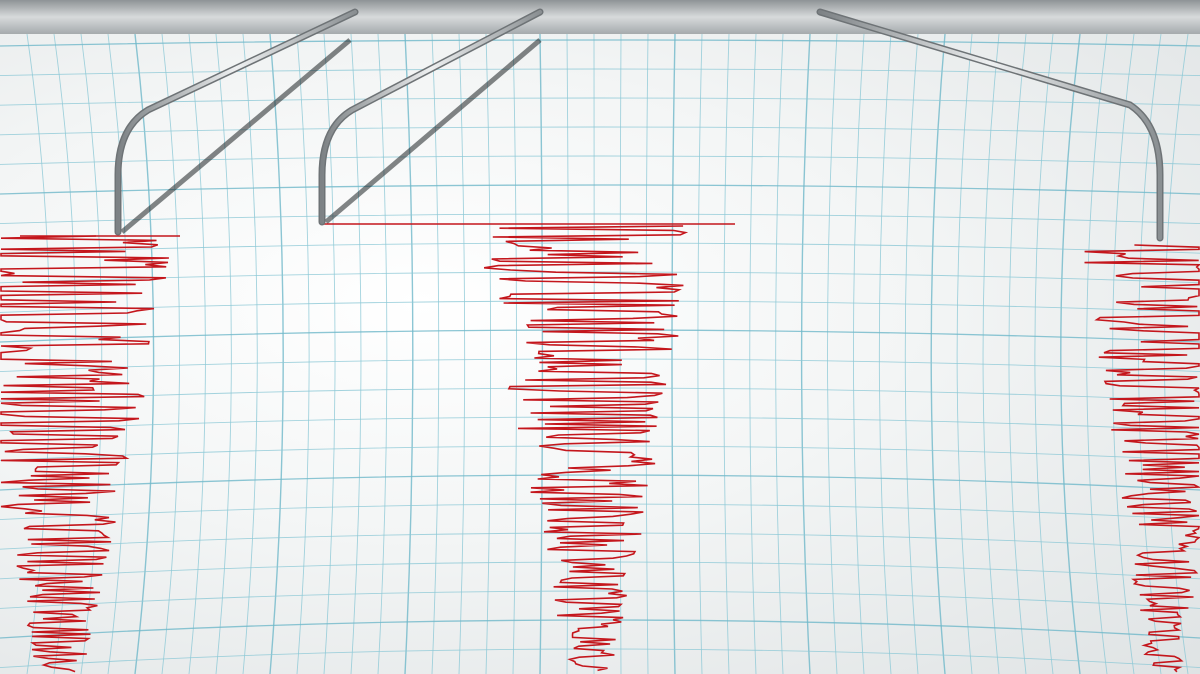 Image resolution: width=1200 pixels, height=674 pixels. I want to click on seismic-trace-center, so click(586, 448).